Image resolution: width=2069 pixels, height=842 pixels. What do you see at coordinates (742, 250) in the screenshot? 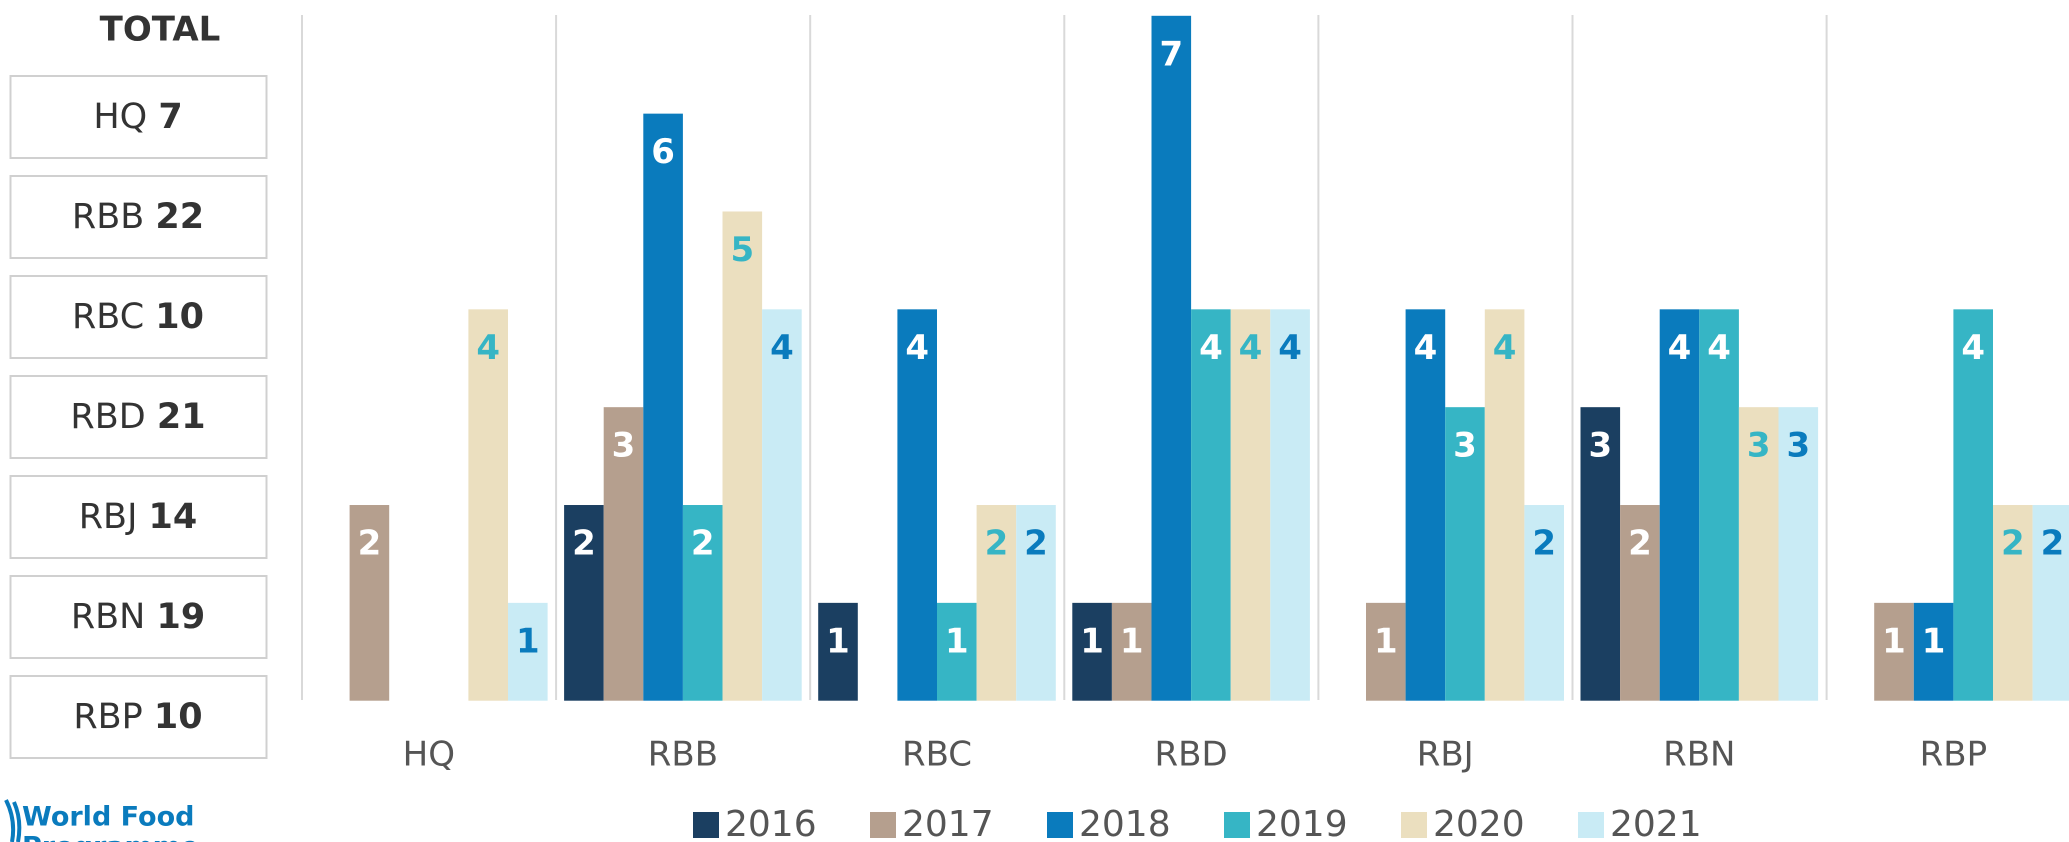
I see `data-label: 5` at bounding box center [742, 250].